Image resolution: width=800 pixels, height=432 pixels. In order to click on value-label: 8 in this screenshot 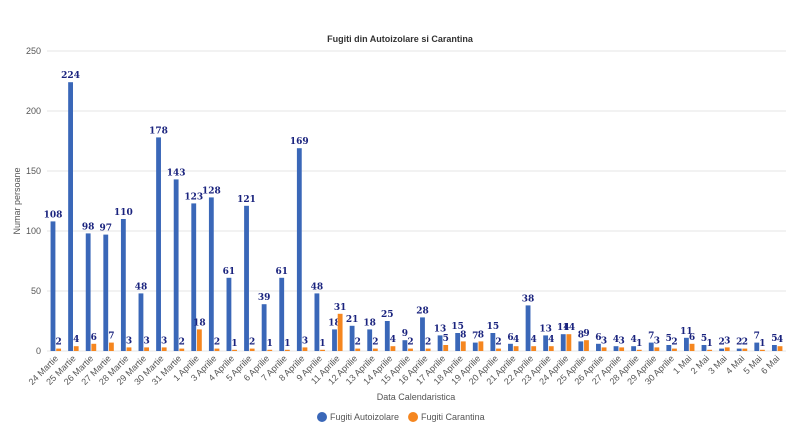, I will do `click(581, 335)`.